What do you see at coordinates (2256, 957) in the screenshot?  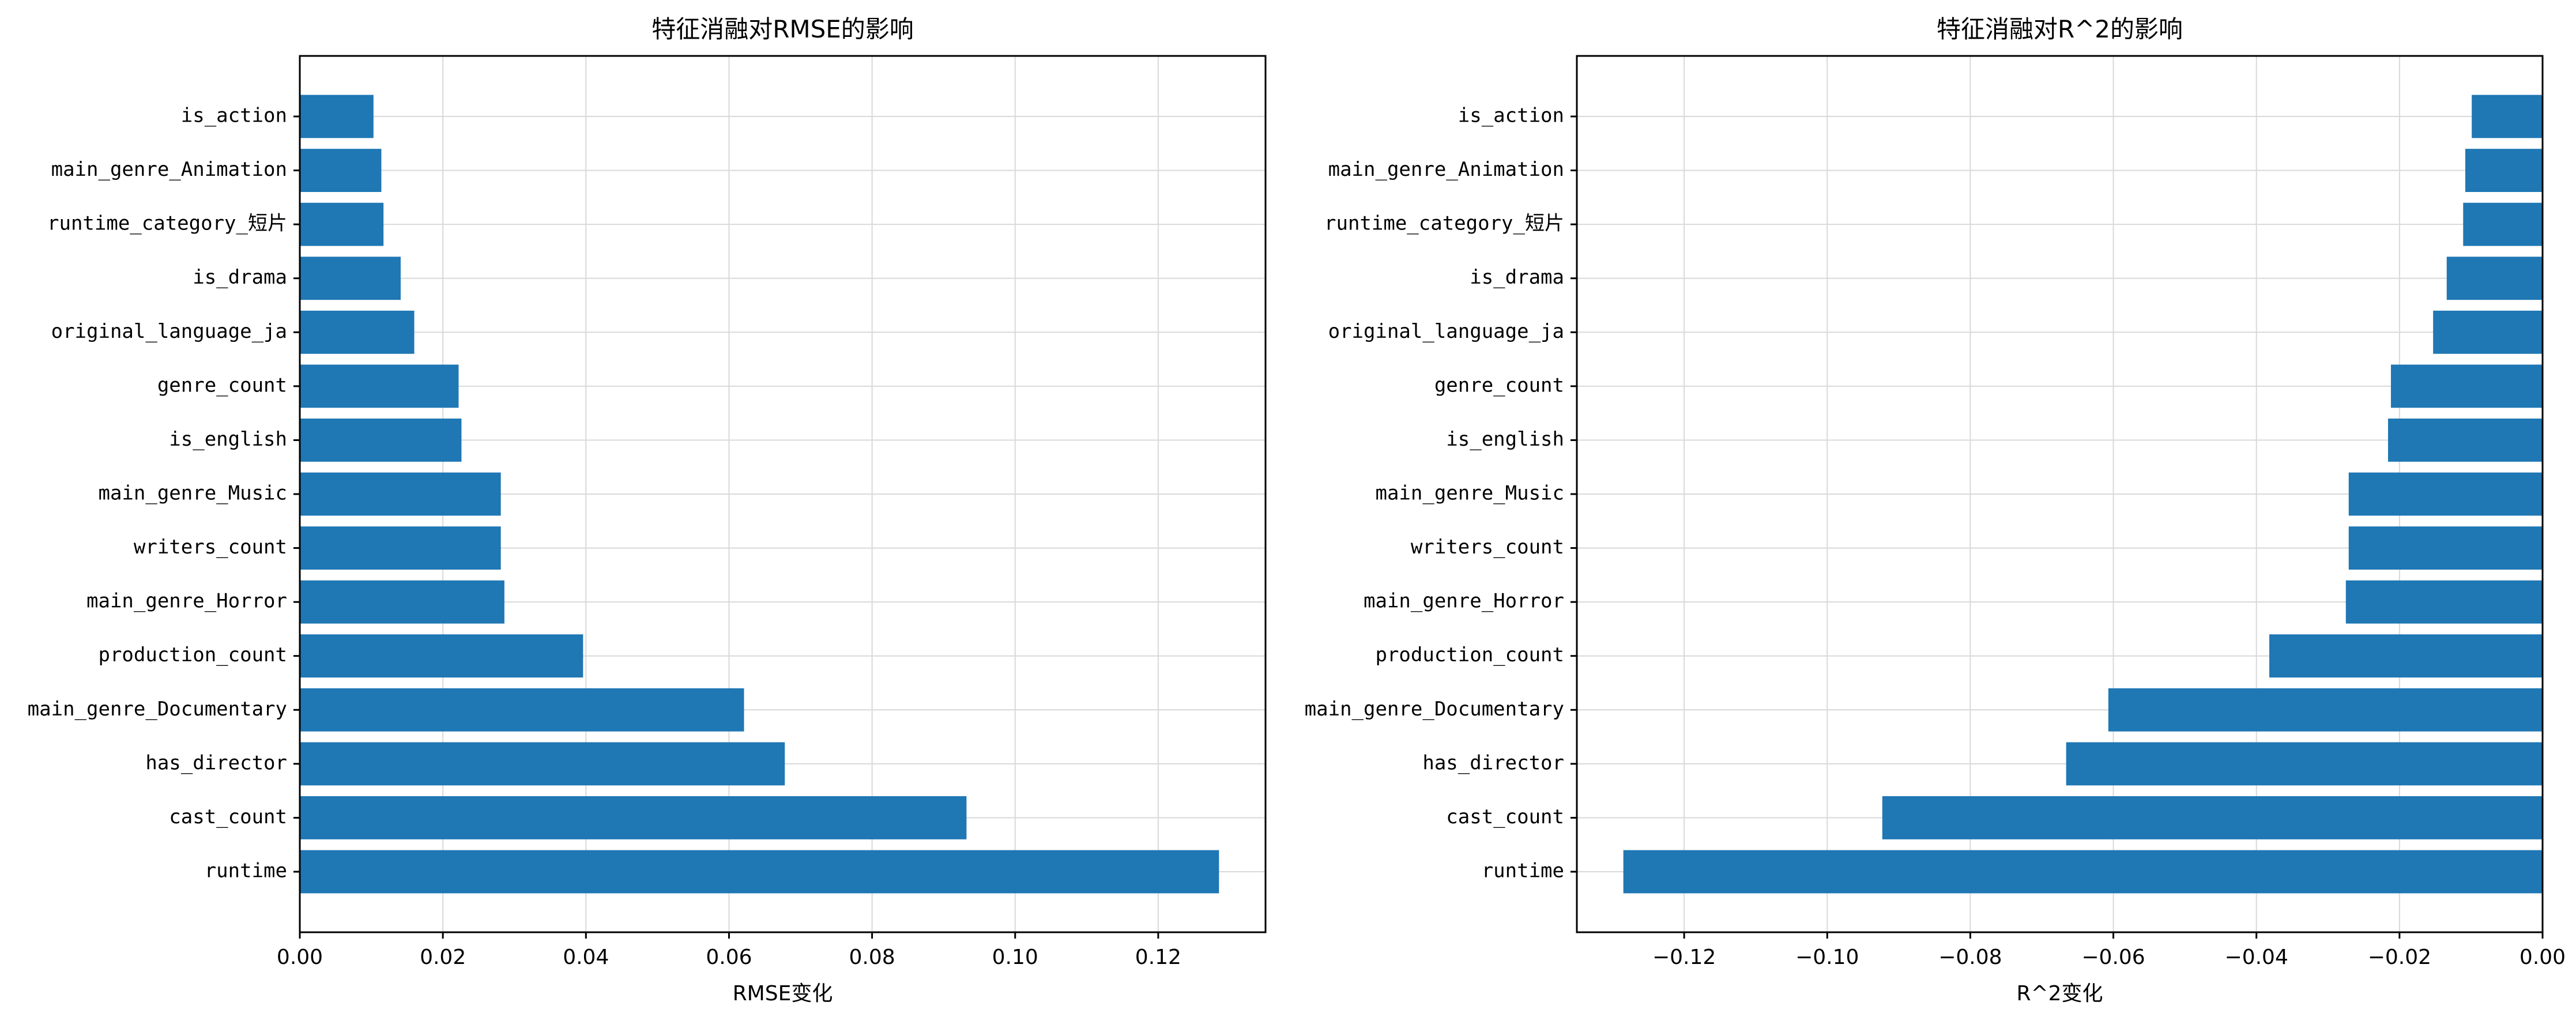 I see `x-tick-label: −0.04` at bounding box center [2256, 957].